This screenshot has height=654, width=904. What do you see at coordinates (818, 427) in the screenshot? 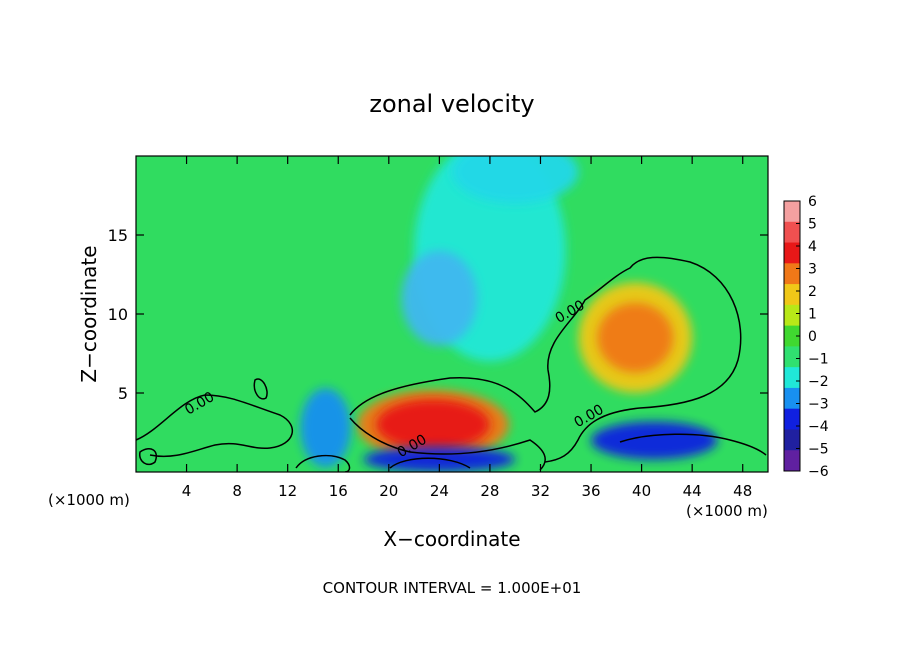
I see `colorbar-label-10: −4` at bounding box center [818, 427].